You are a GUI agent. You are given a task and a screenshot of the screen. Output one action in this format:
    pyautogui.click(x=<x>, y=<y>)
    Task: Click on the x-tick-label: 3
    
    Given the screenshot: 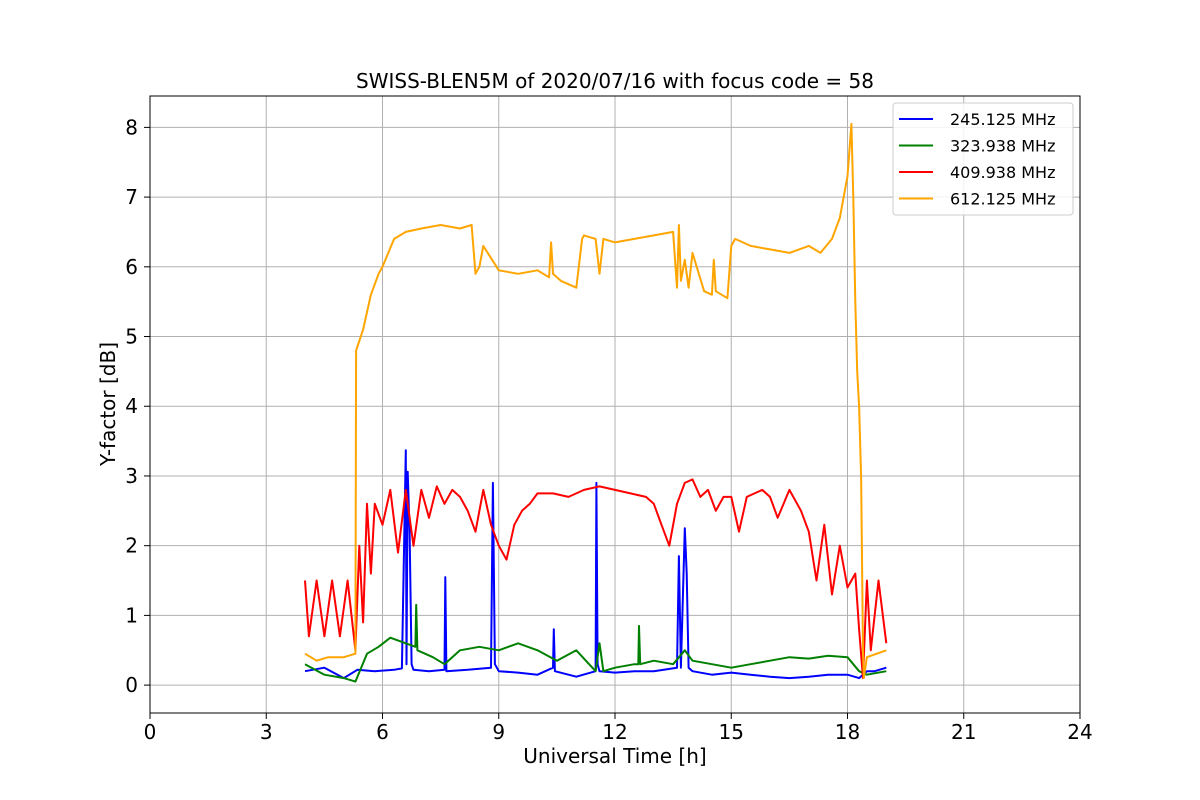 What is the action you would take?
    pyautogui.click(x=266, y=732)
    